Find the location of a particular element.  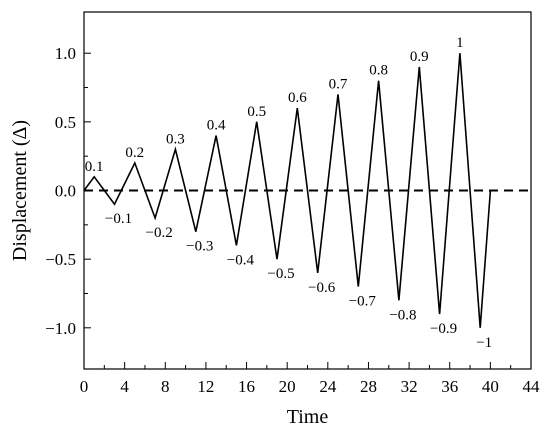

peak-label: −0.3 is located at coordinates (199, 247).